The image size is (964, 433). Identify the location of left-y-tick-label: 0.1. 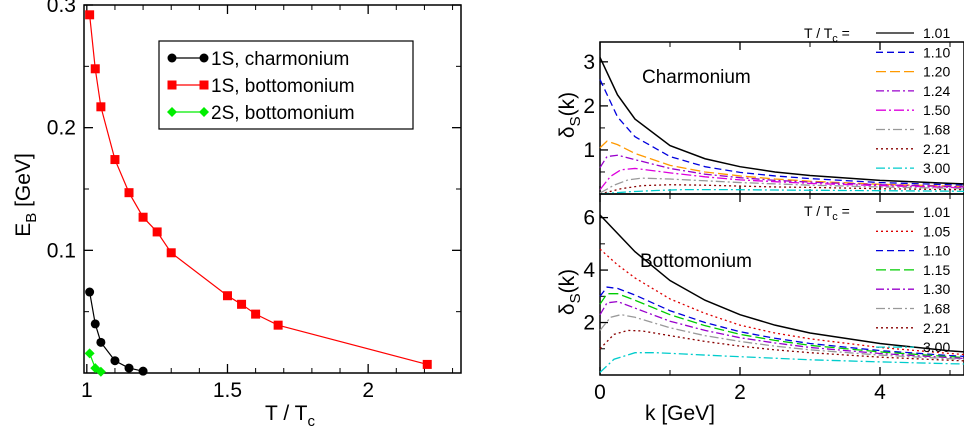
(61, 250).